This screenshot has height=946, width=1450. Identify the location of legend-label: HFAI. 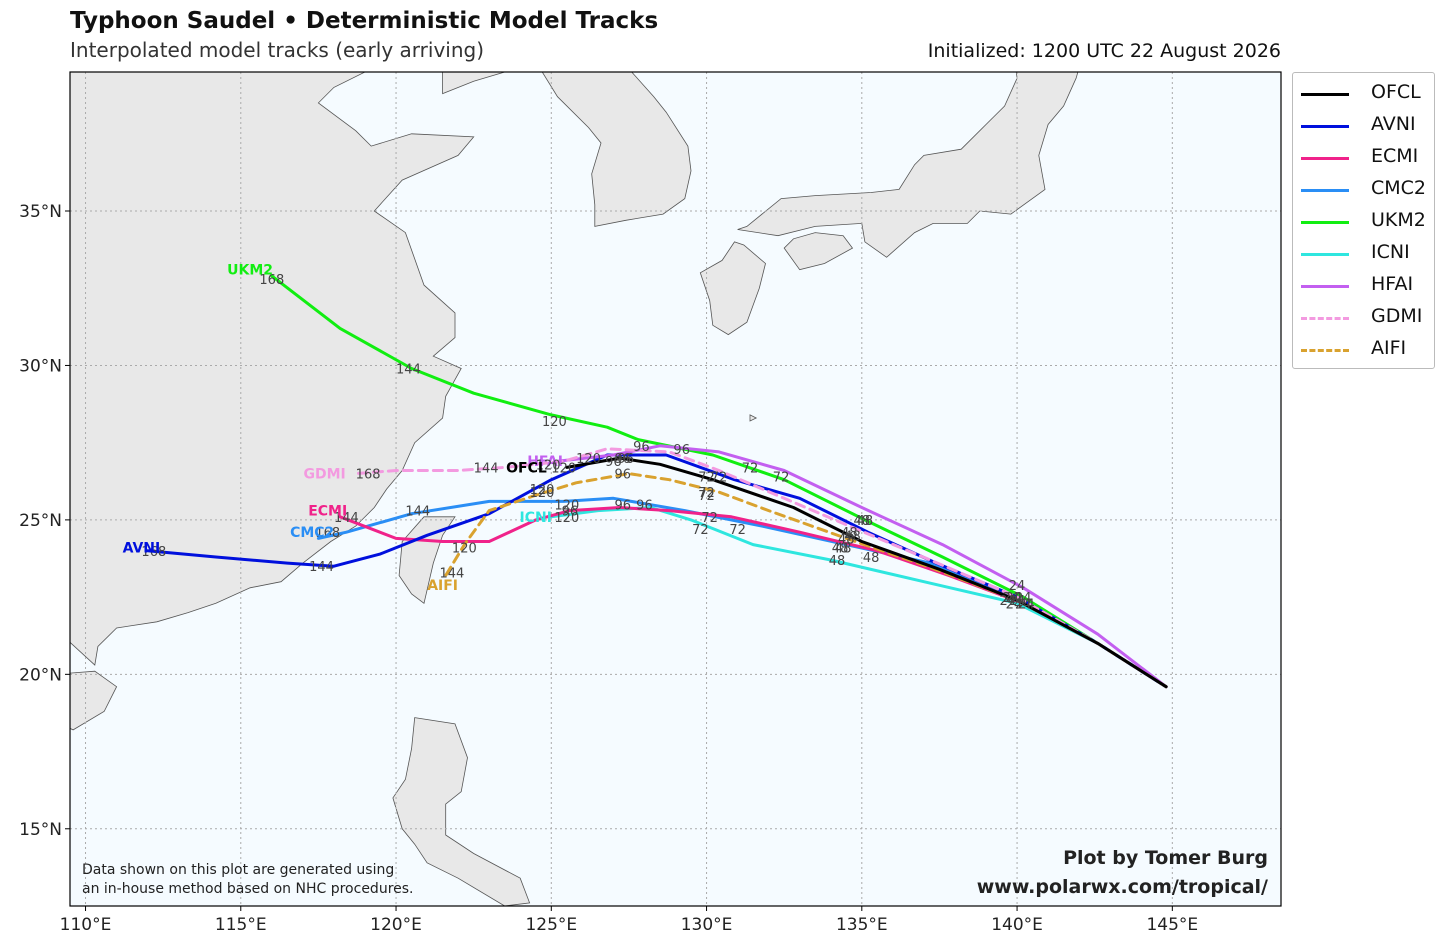
(1392, 284).